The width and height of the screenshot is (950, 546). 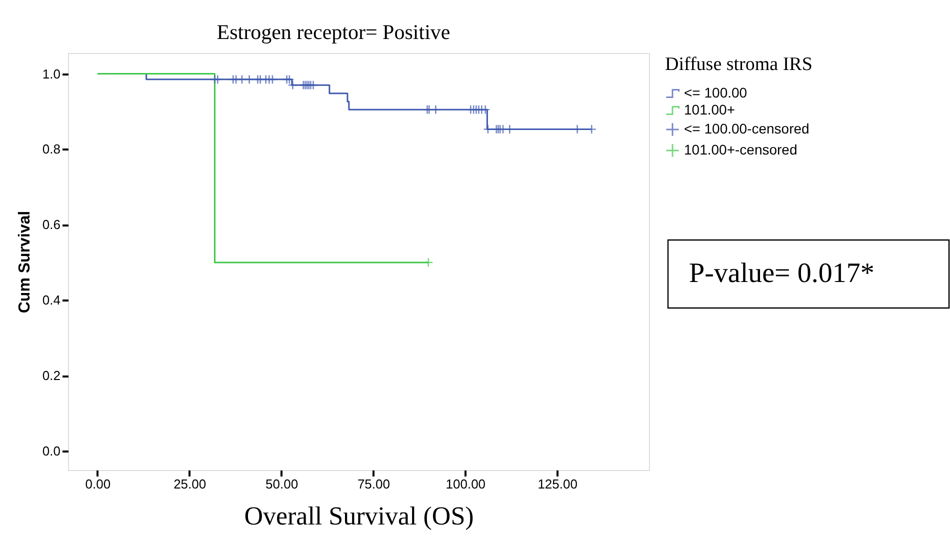 What do you see at coordinates (558, 484) in the screenshot?
I see `x-tick-label: 125.00` at bounding box center [558, 484].